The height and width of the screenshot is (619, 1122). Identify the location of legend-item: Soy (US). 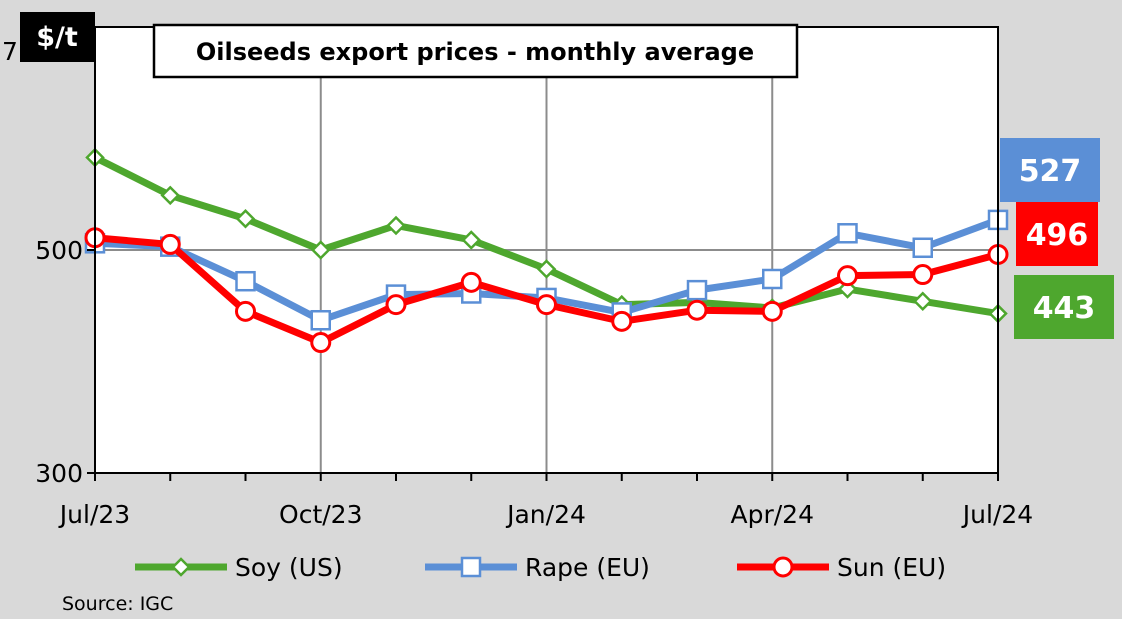
(239, 567).